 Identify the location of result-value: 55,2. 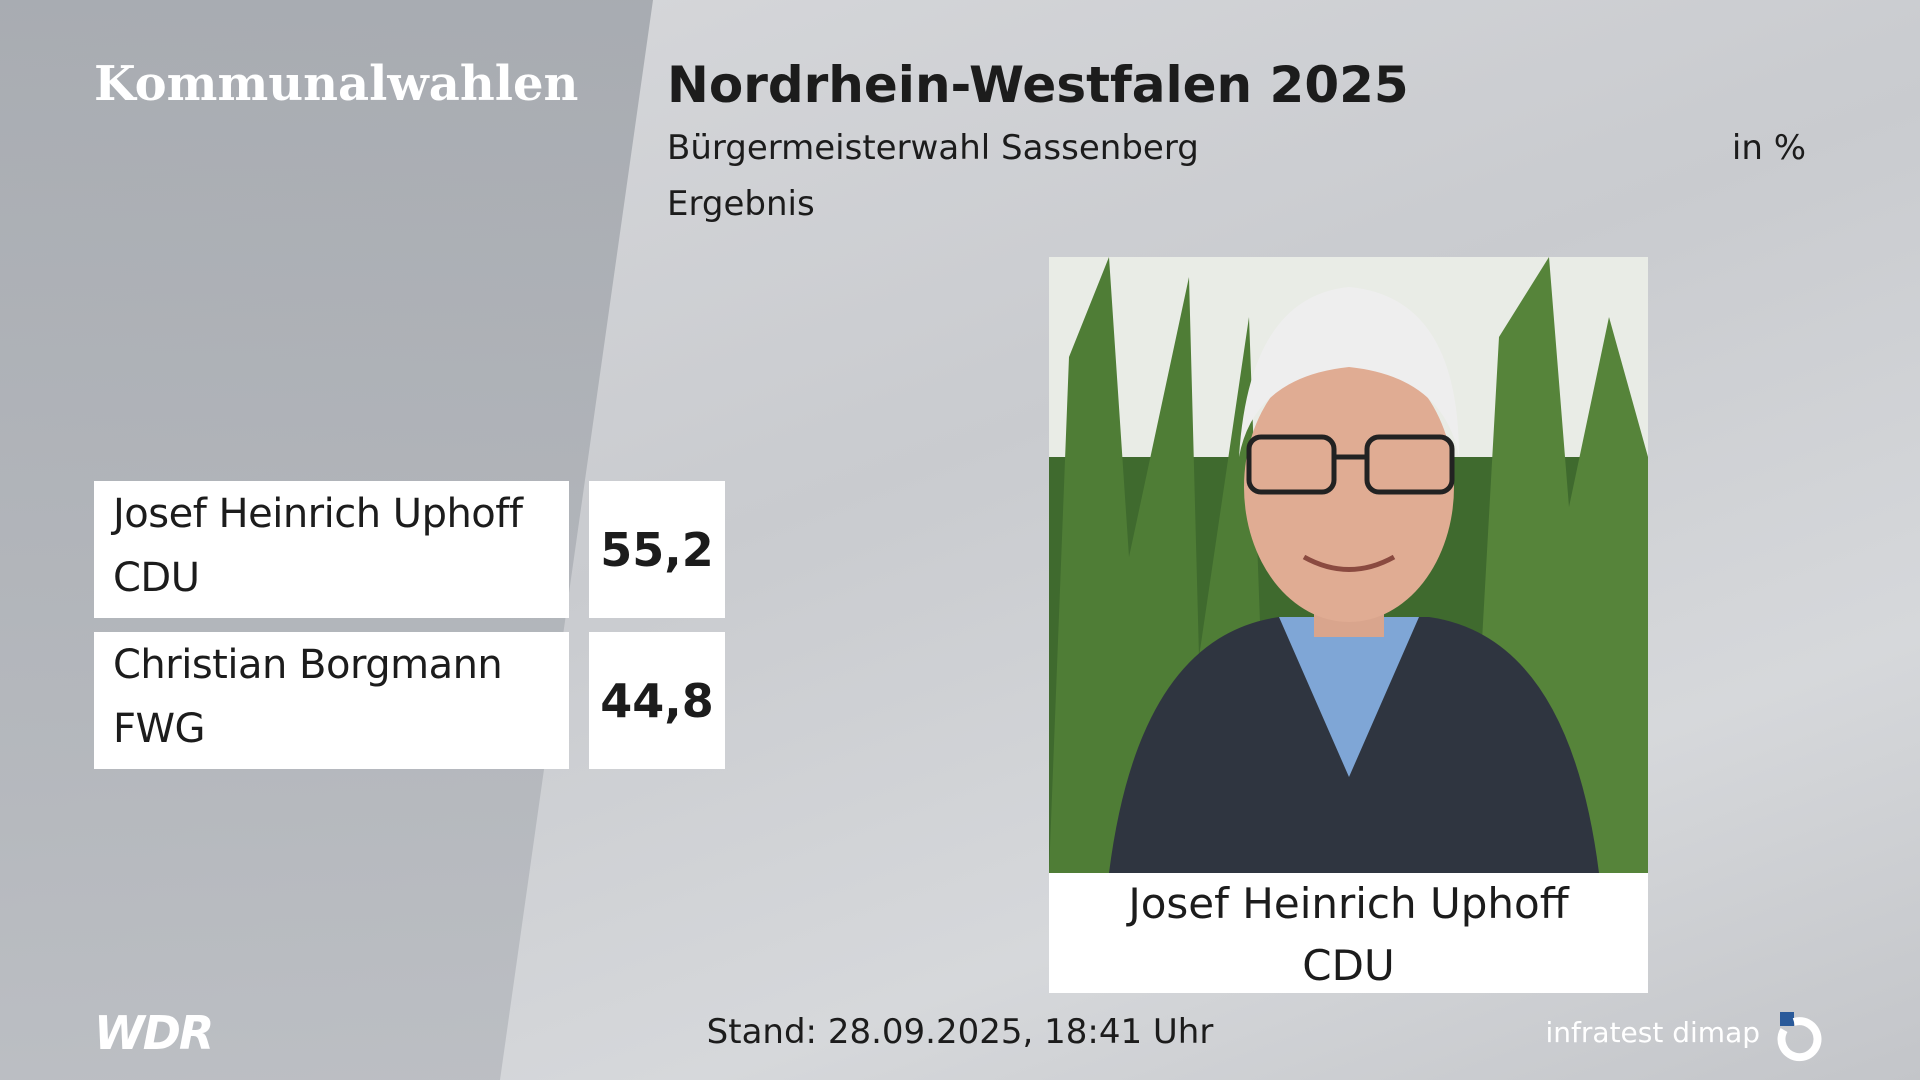
(657, 549).